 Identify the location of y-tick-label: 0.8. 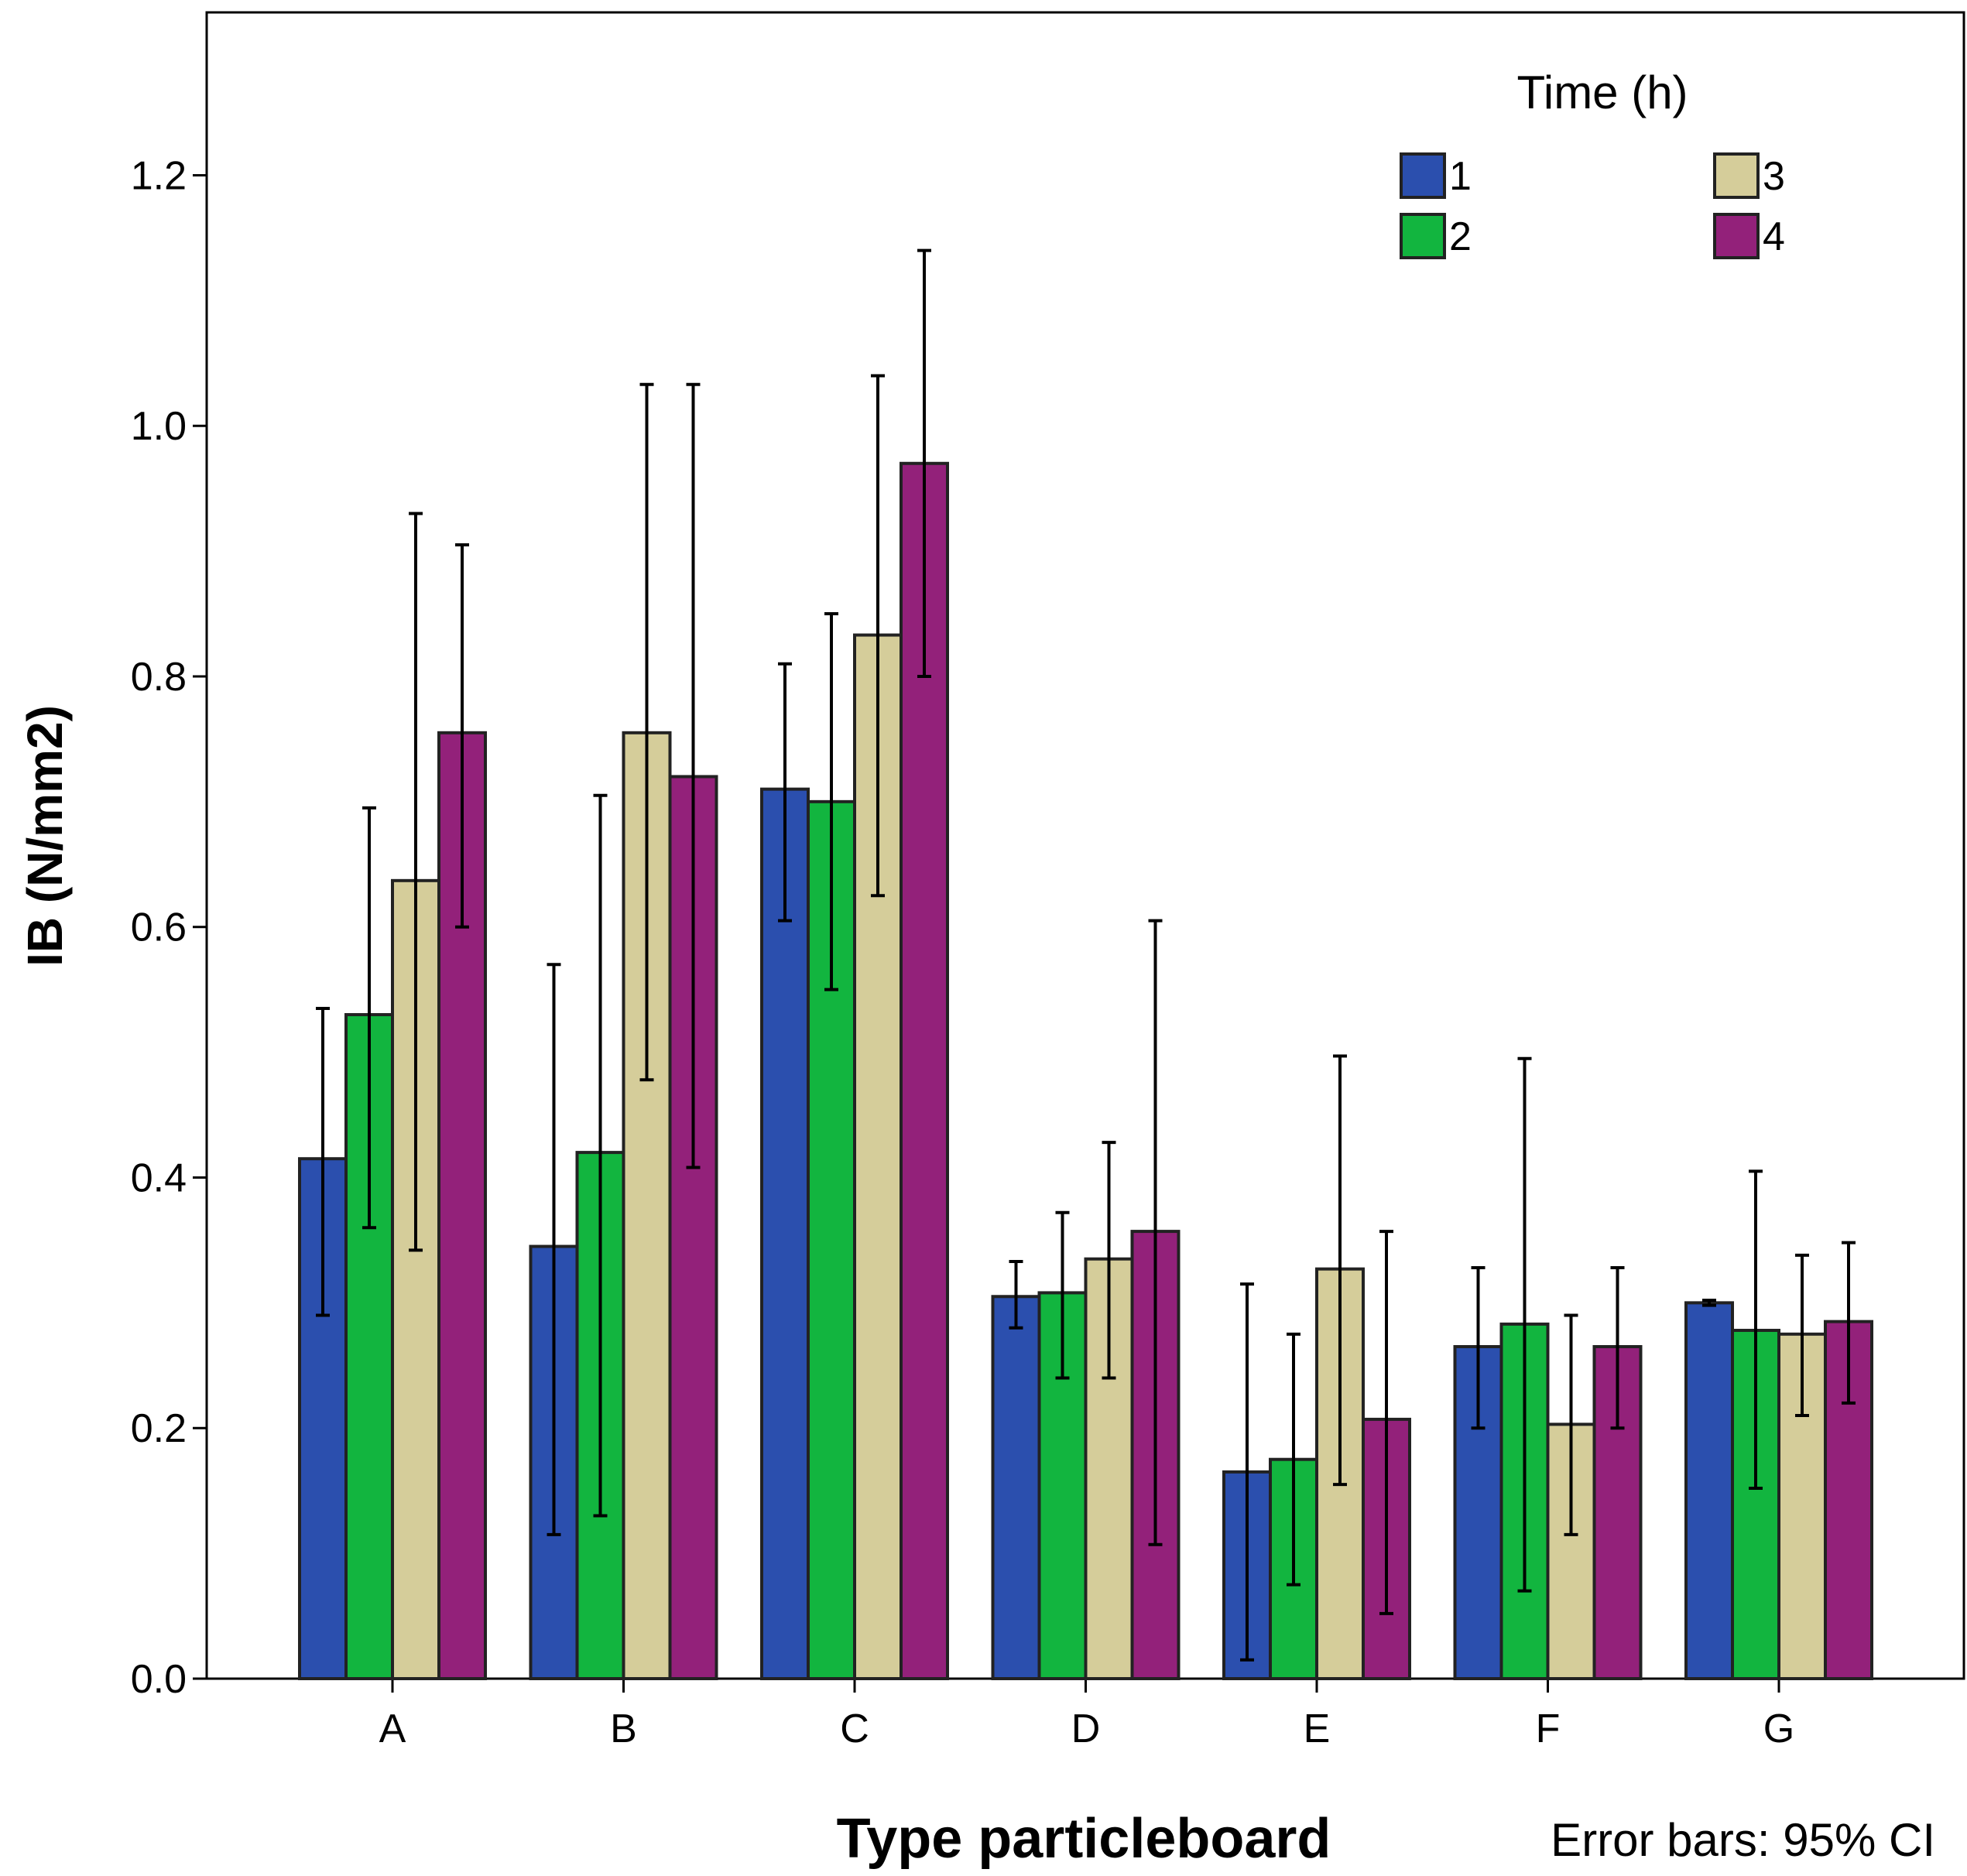
(159, 677).